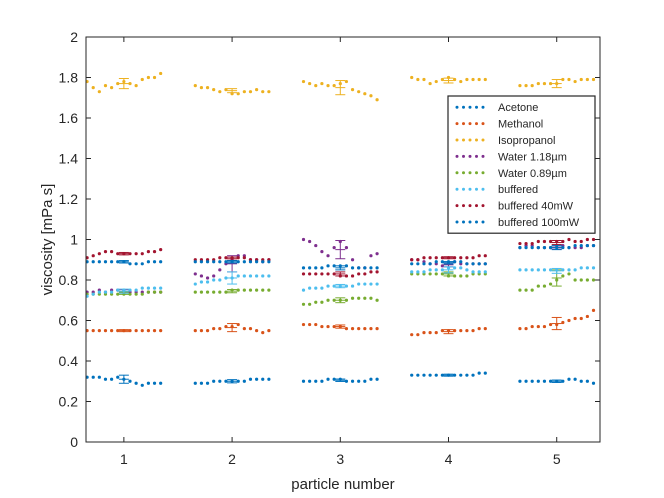 Image resolution: width=664 pixels, height=498 pixels. What do you see at coordinates (557, 459) in the screenshot?
I see `x-tick-label: 5` at bounding box center [557, 459].